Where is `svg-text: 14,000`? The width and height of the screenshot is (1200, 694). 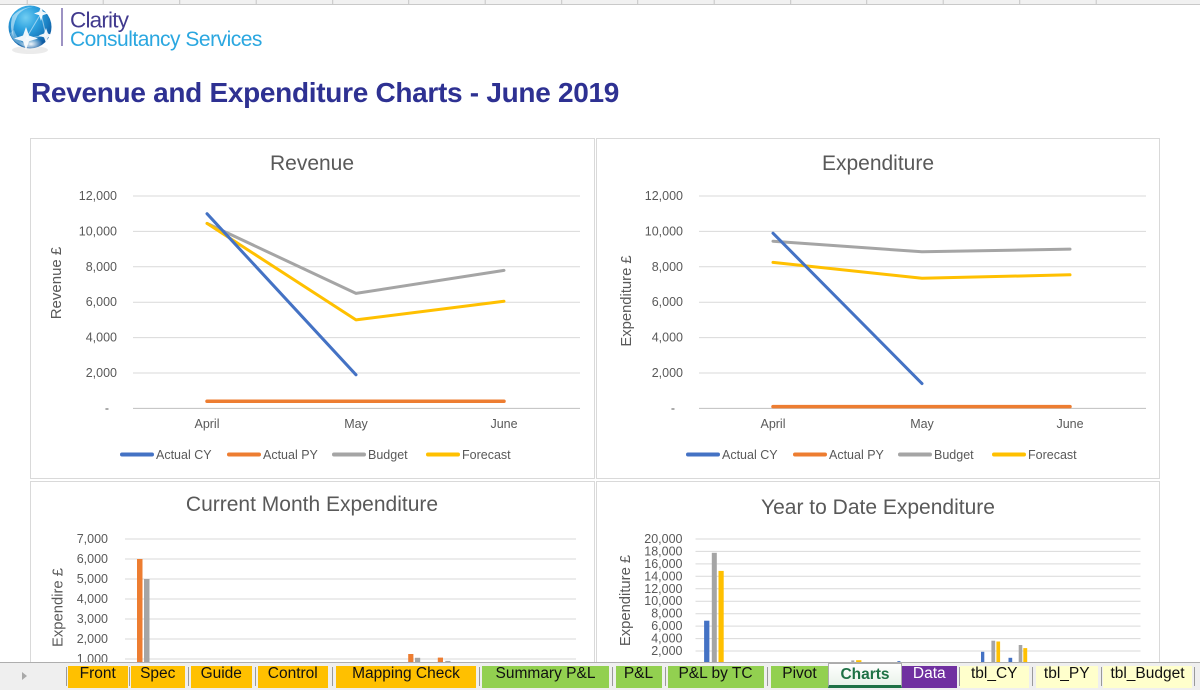 svg-text: 14,000 is located at coordinates (663, 576).